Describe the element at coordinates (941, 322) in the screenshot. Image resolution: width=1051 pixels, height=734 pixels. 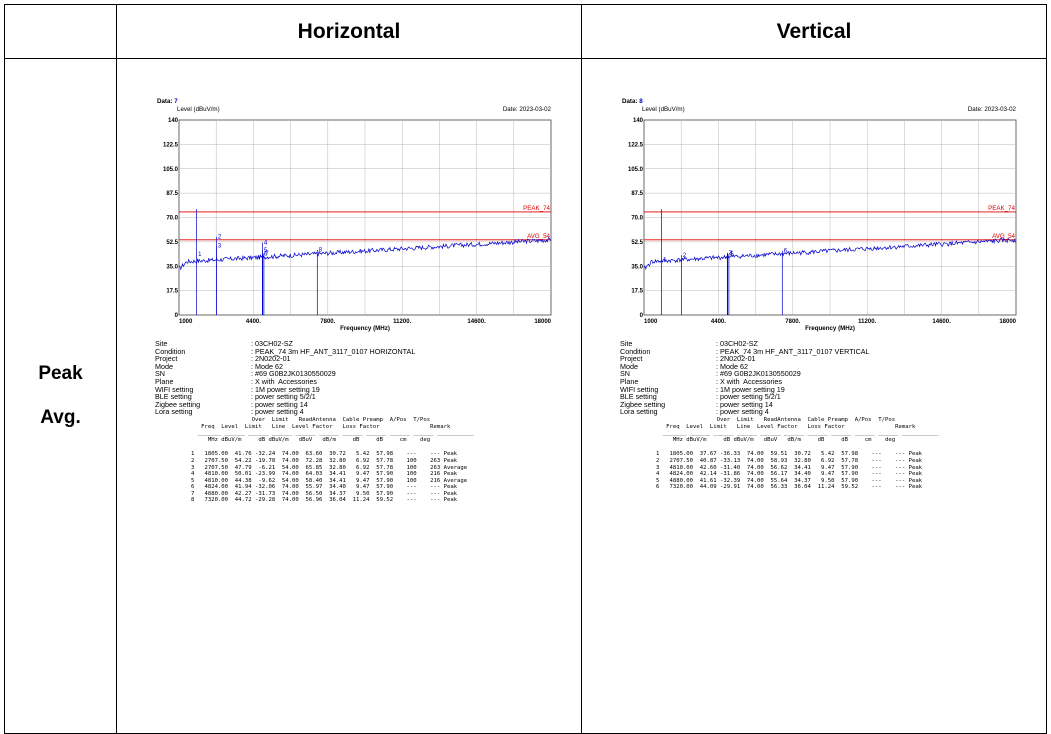
I see `x-tick-label: 14600.` at that location.